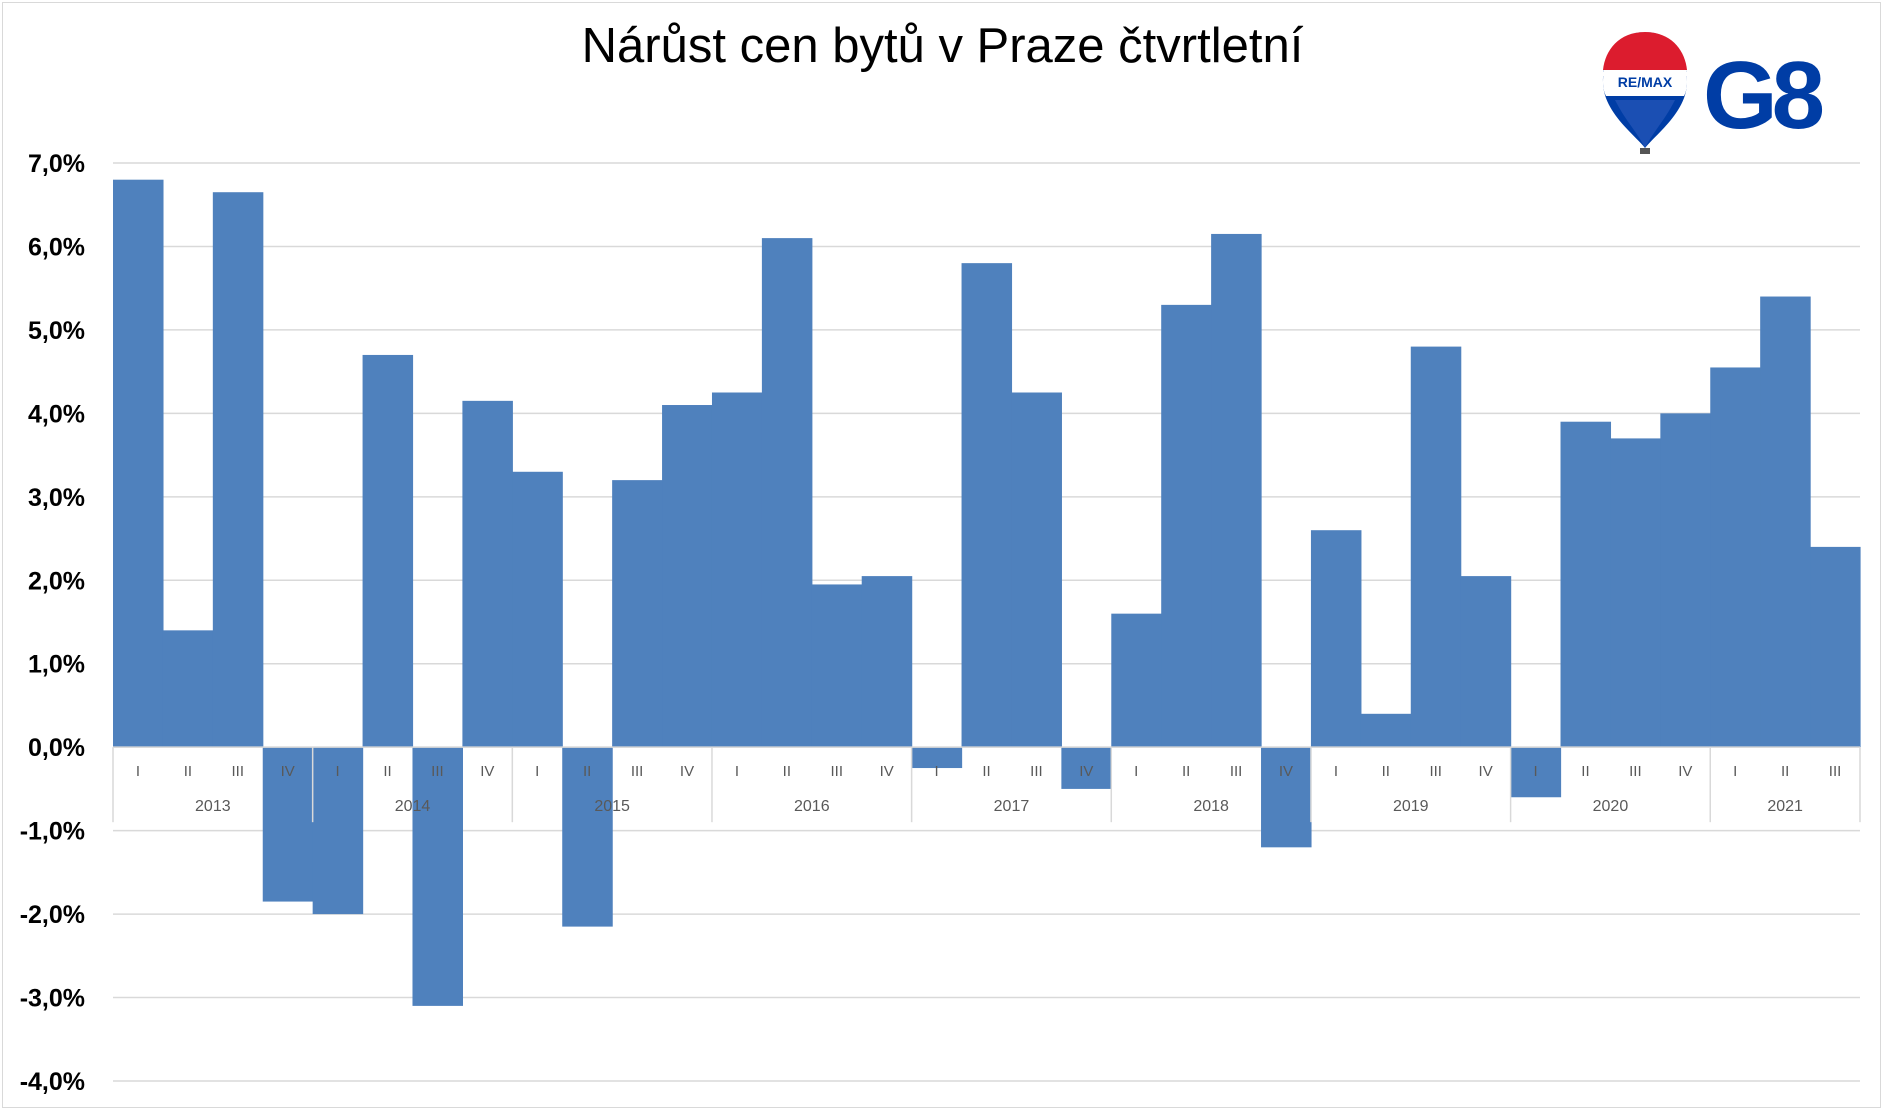  I want to click on y-tick-label: 5,0%, so click(56, 331).